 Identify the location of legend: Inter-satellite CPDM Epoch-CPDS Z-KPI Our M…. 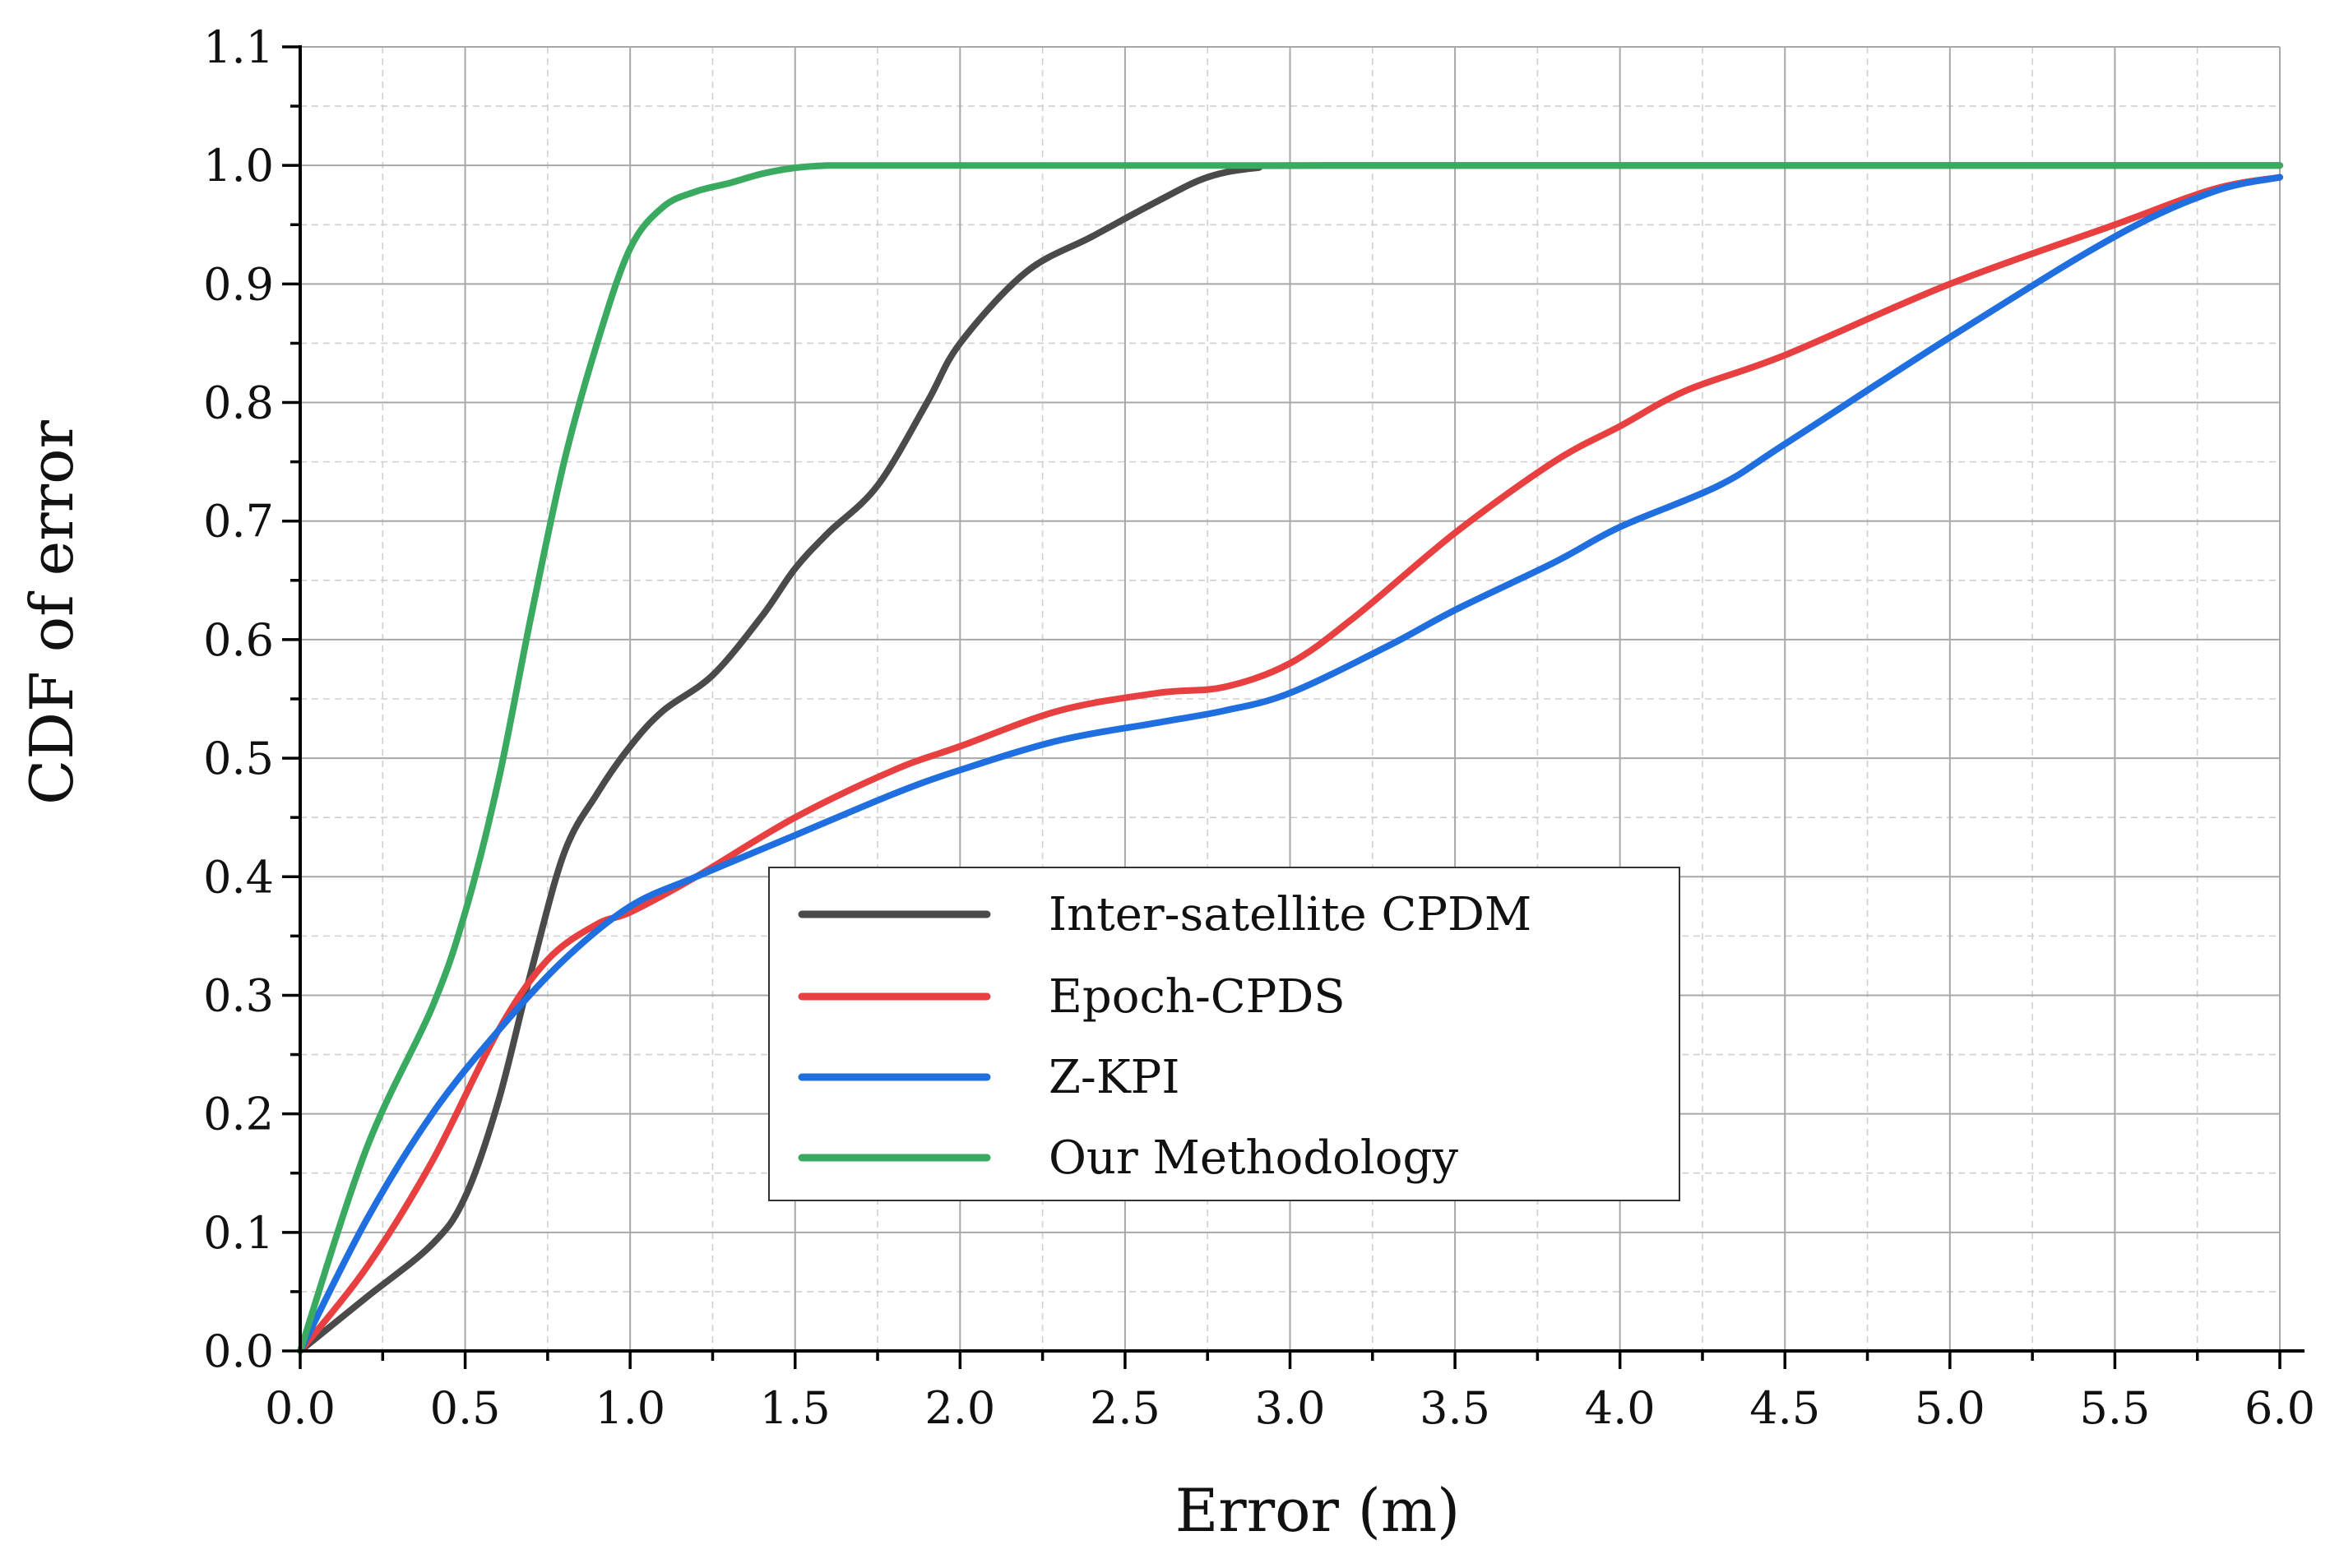
(1224, 1034).